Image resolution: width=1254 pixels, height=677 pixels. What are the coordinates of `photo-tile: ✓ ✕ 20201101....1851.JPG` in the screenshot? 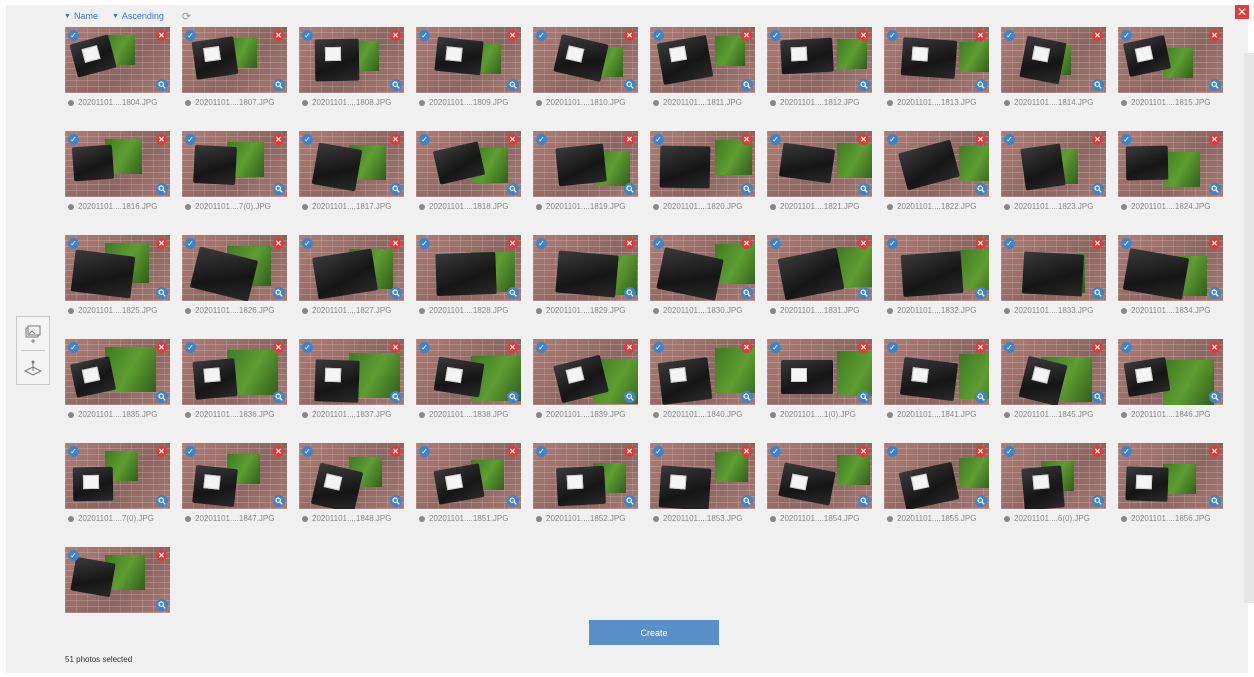 It's located at (468, 490).